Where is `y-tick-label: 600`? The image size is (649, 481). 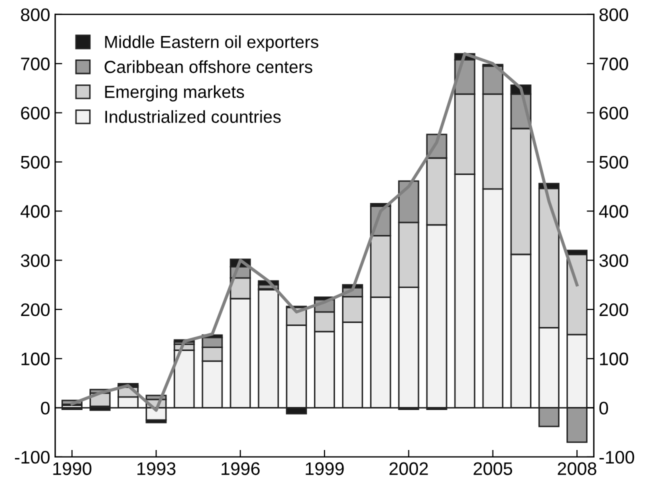 y-tick-label: 600 is located at coordinates (35, 113).